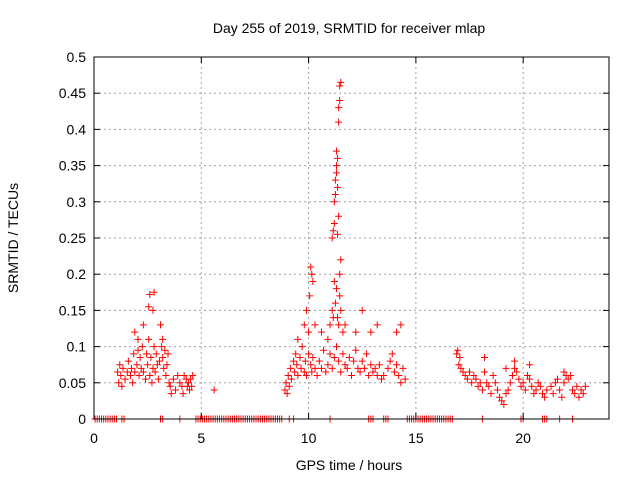 The image size is (640, 480). Describe the element at coordinates (77, 274) in the screenshot. I see `y-tick-label: 0.2` at that location.